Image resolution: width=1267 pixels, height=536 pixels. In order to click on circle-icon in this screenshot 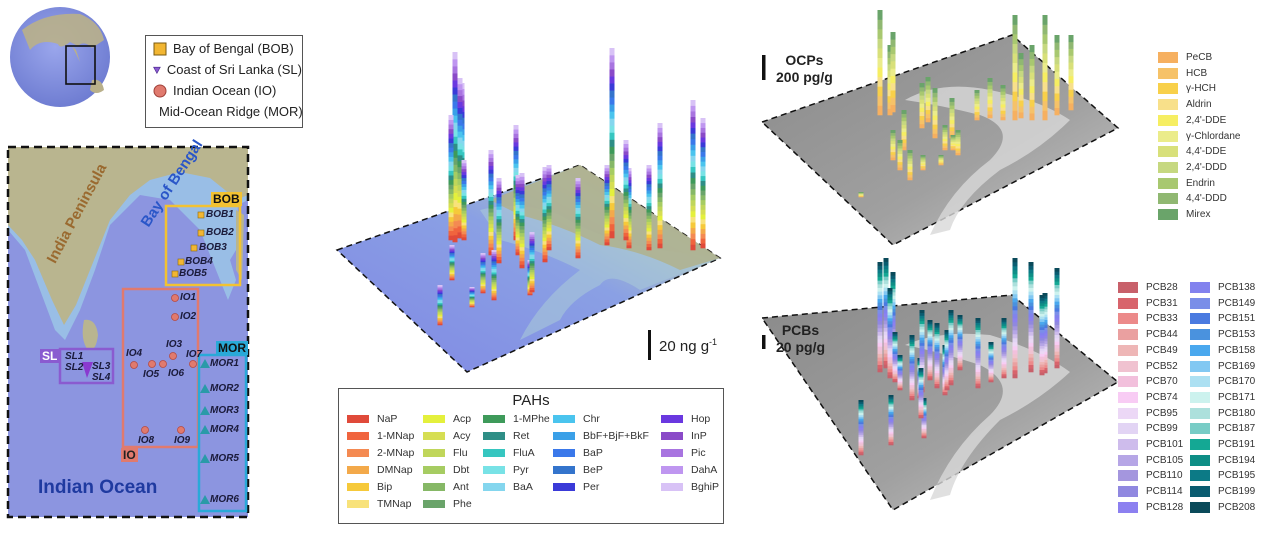, I will do `click(160, 90)`.